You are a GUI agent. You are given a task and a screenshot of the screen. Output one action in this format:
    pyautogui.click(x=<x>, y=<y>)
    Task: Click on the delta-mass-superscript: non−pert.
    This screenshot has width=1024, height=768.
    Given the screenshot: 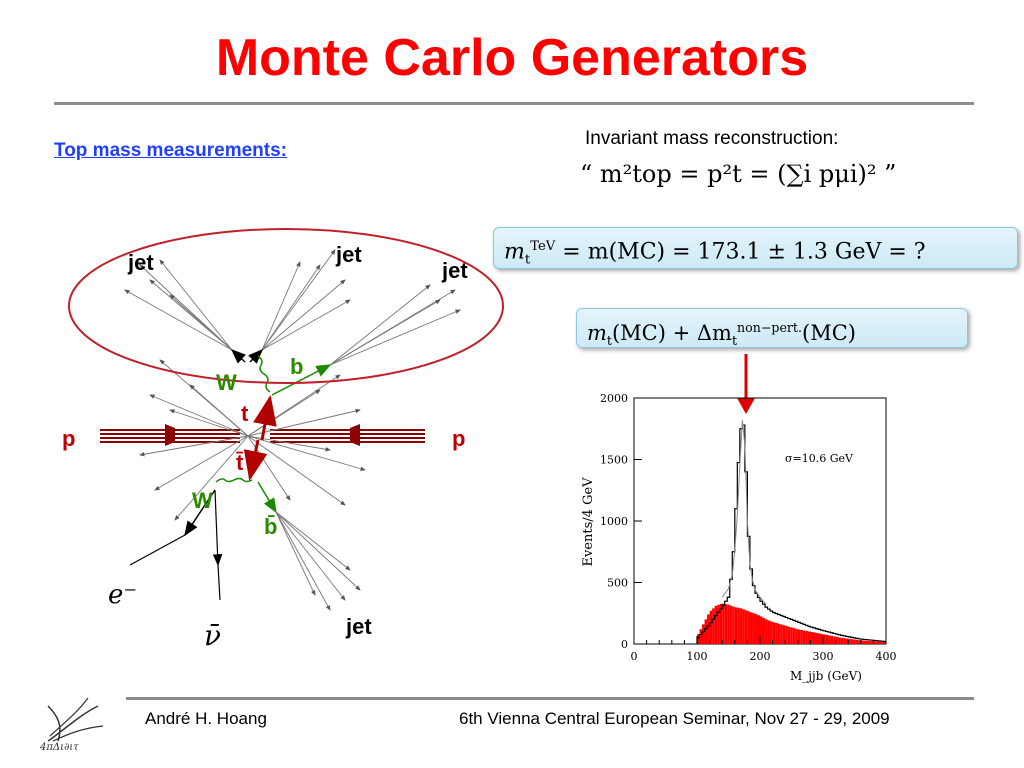 What is the action you would take?
    pyautogui.click(x=769, y=327)
    